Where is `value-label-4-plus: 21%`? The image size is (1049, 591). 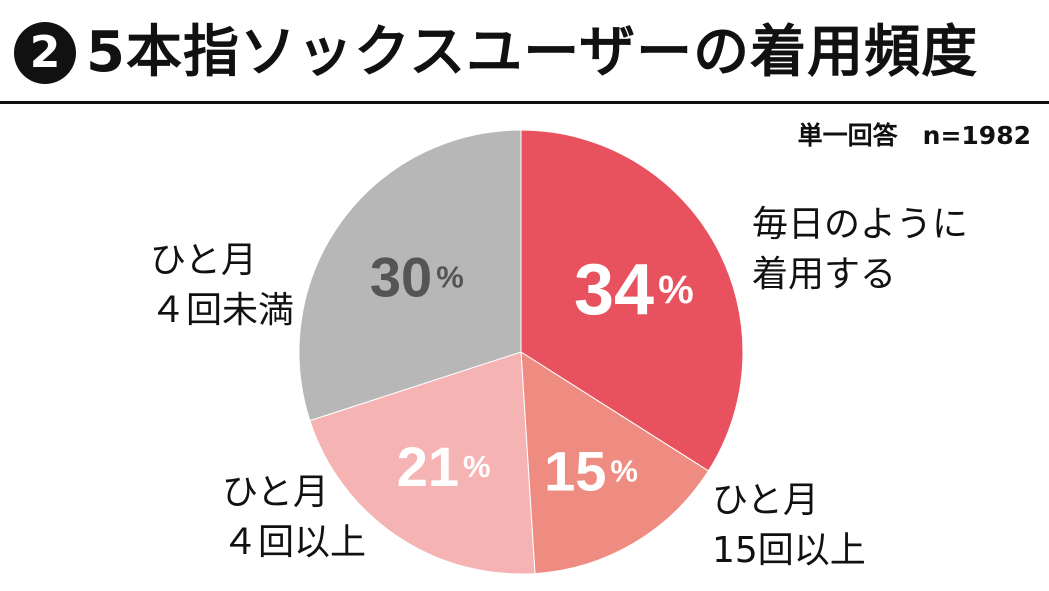 value-label-4-plus: 21% is located at coordinates (444, 465).